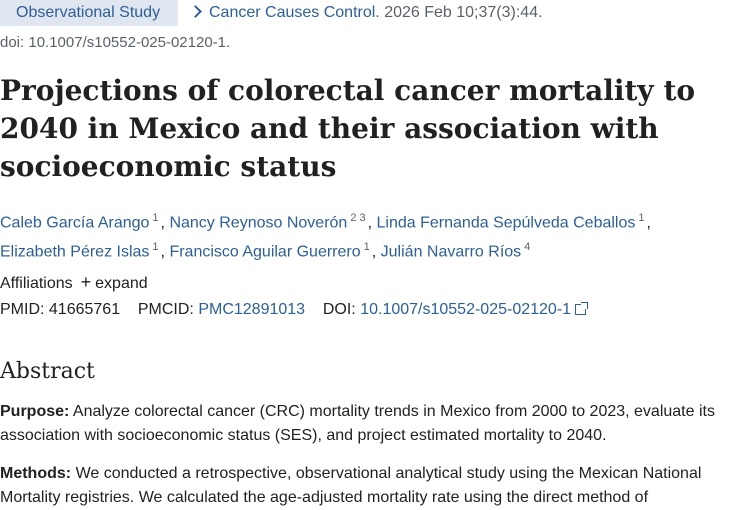  What do you see at coordinates (115, 42) in the screenshot?
I see `doi-citation: doi: 10.1007/s10552-025-02120-1.` at bounding box center [115, 42].